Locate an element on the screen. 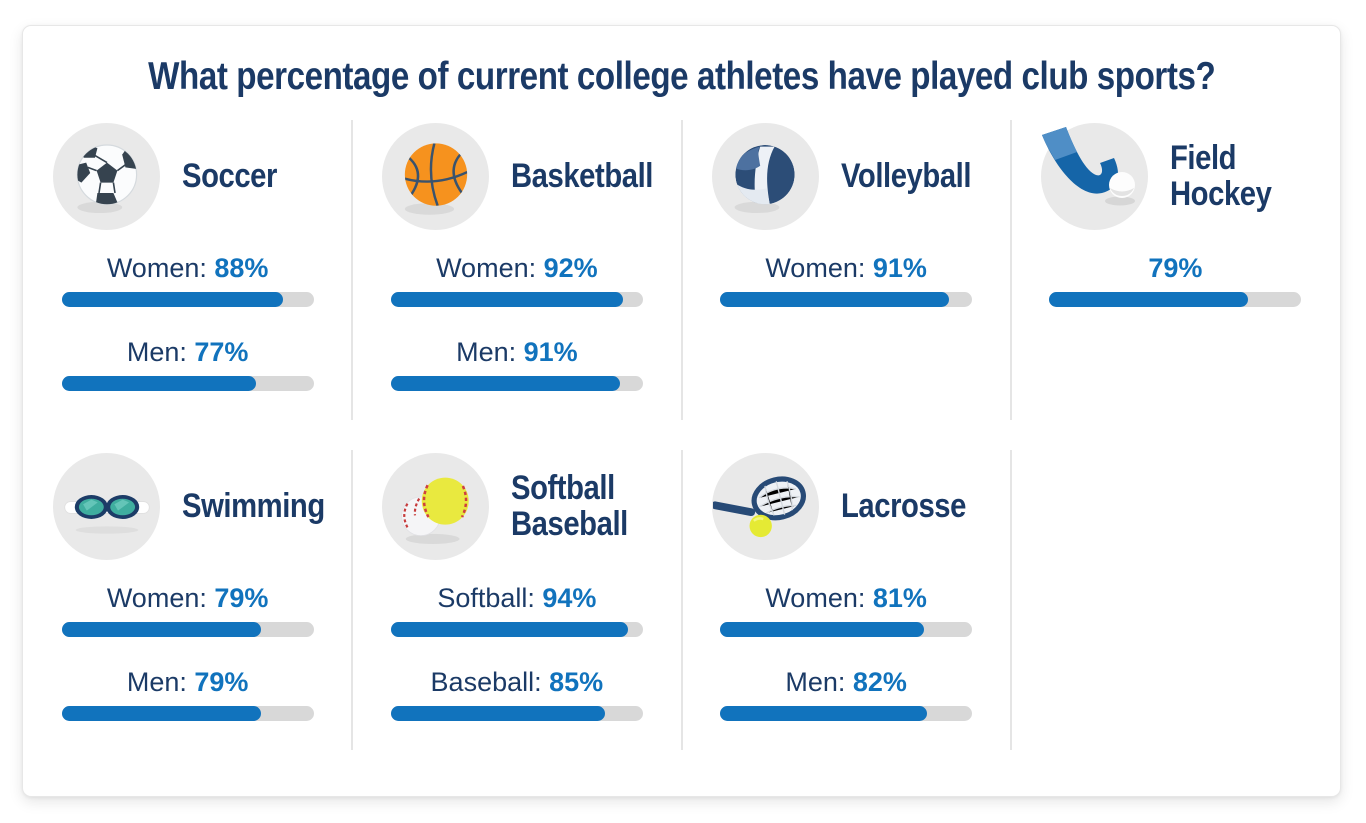  stat-row: Softball: 94% is located at coordinates (516, 610).